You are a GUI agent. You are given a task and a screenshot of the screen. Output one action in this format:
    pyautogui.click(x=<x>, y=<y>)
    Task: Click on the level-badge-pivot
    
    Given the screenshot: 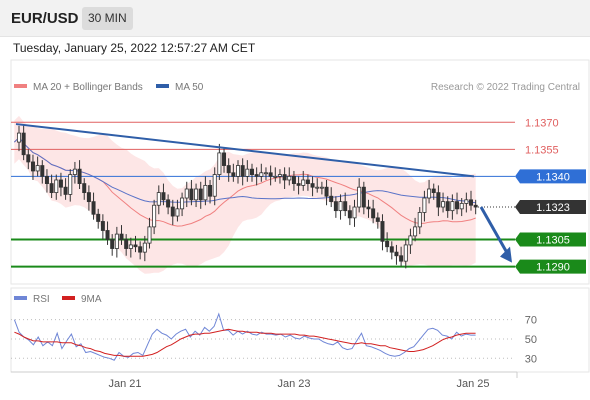 What is the action you would take?
    pyautogui.click(x=550, y=176)
    